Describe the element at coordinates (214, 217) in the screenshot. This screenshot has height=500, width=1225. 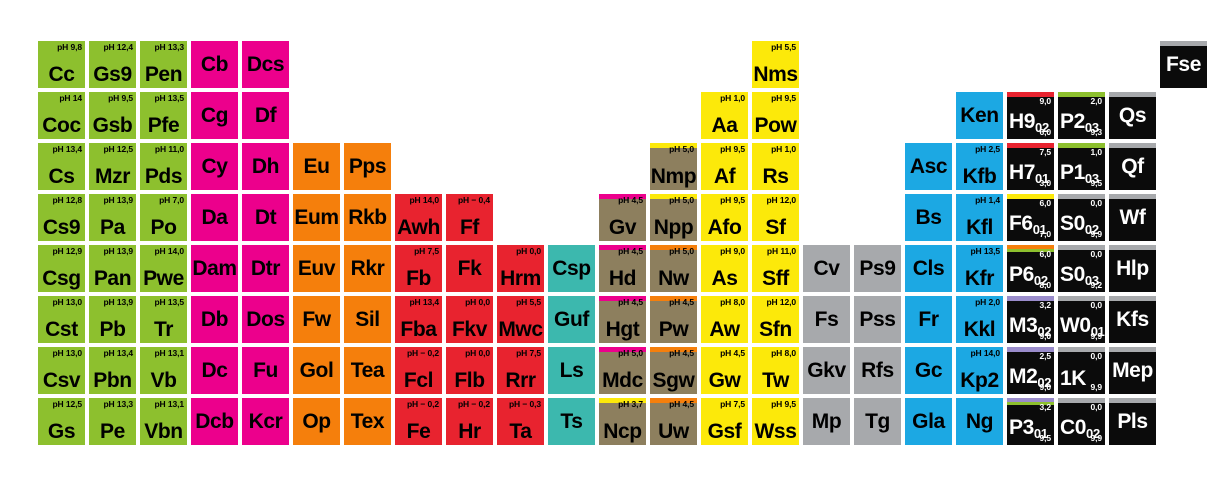
I see `element-cell-da: Da` at that location.